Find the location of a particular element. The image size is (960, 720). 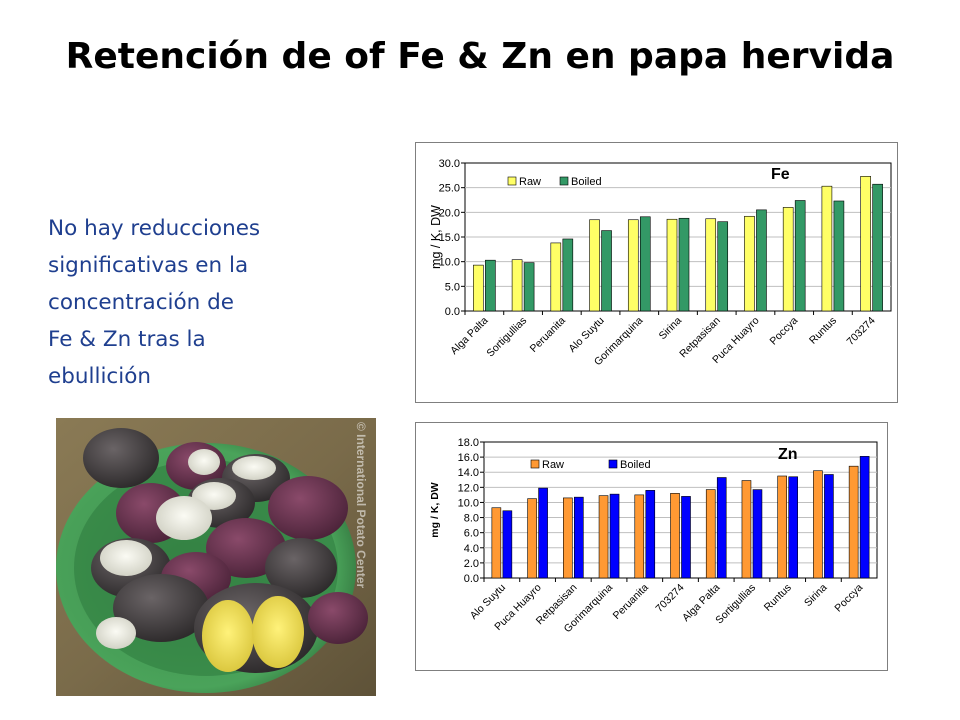

y-tick-label: 4.0 is located at coordinates (471, 549).